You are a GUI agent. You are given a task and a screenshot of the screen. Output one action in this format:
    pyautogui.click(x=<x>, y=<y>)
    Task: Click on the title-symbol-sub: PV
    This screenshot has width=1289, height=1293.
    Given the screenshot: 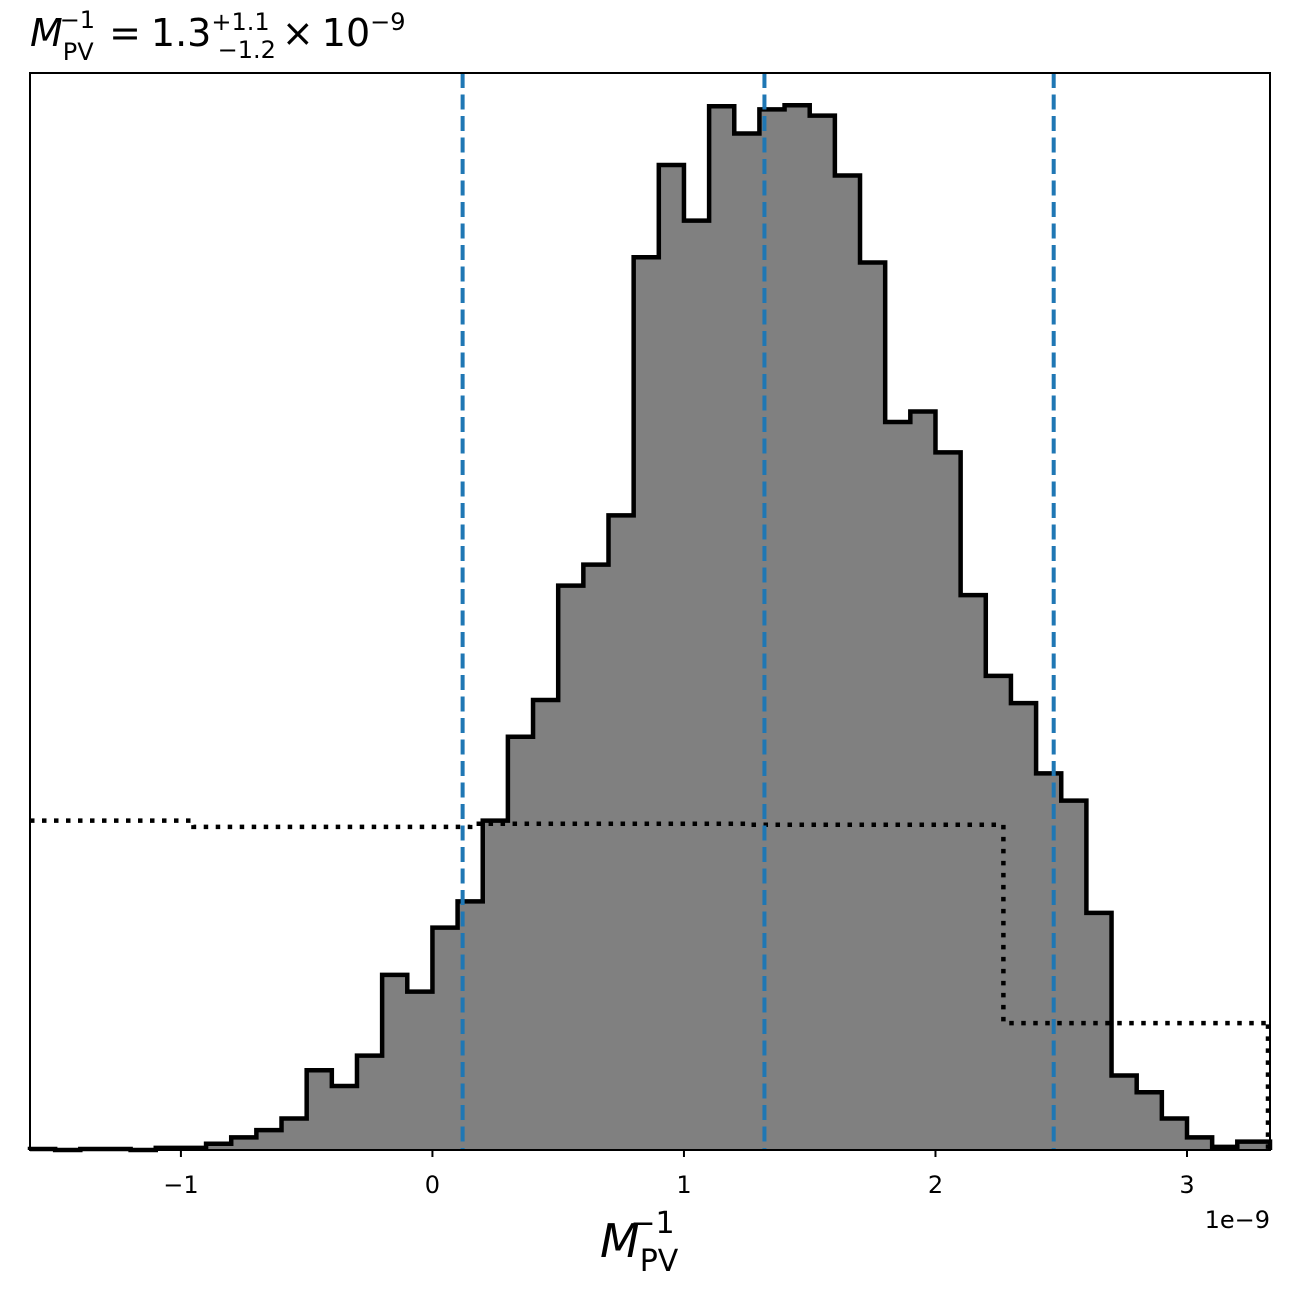 What is the action you would take?
    pyautogui.click(x=78, y=52)
    